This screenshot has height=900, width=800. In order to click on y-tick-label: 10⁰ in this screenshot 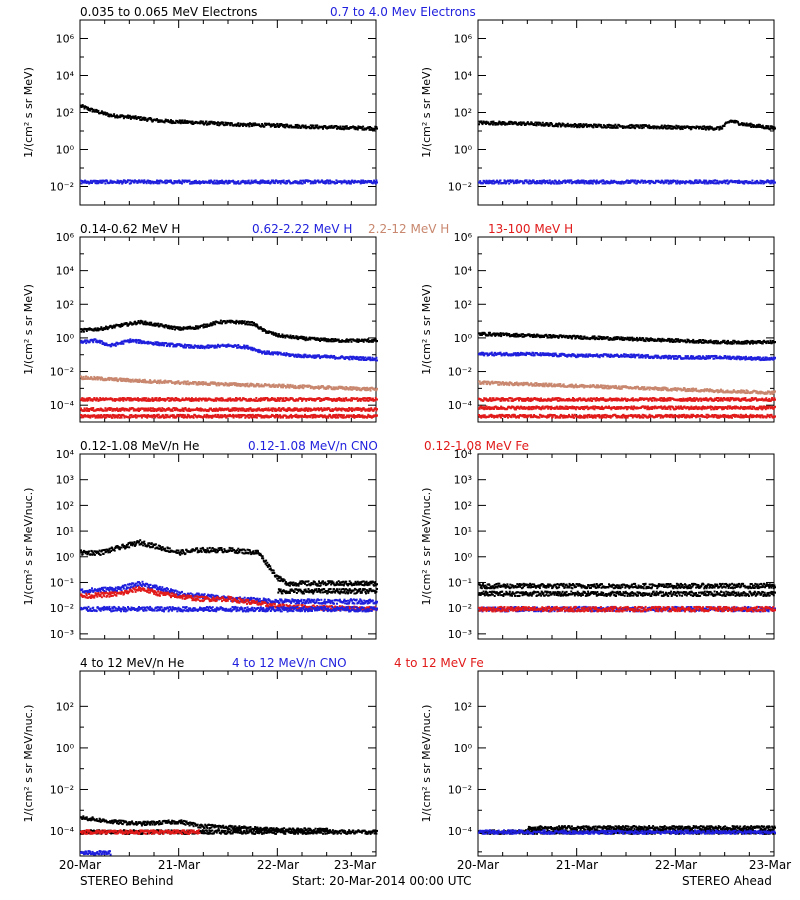, I will do `click(65, 150)`.